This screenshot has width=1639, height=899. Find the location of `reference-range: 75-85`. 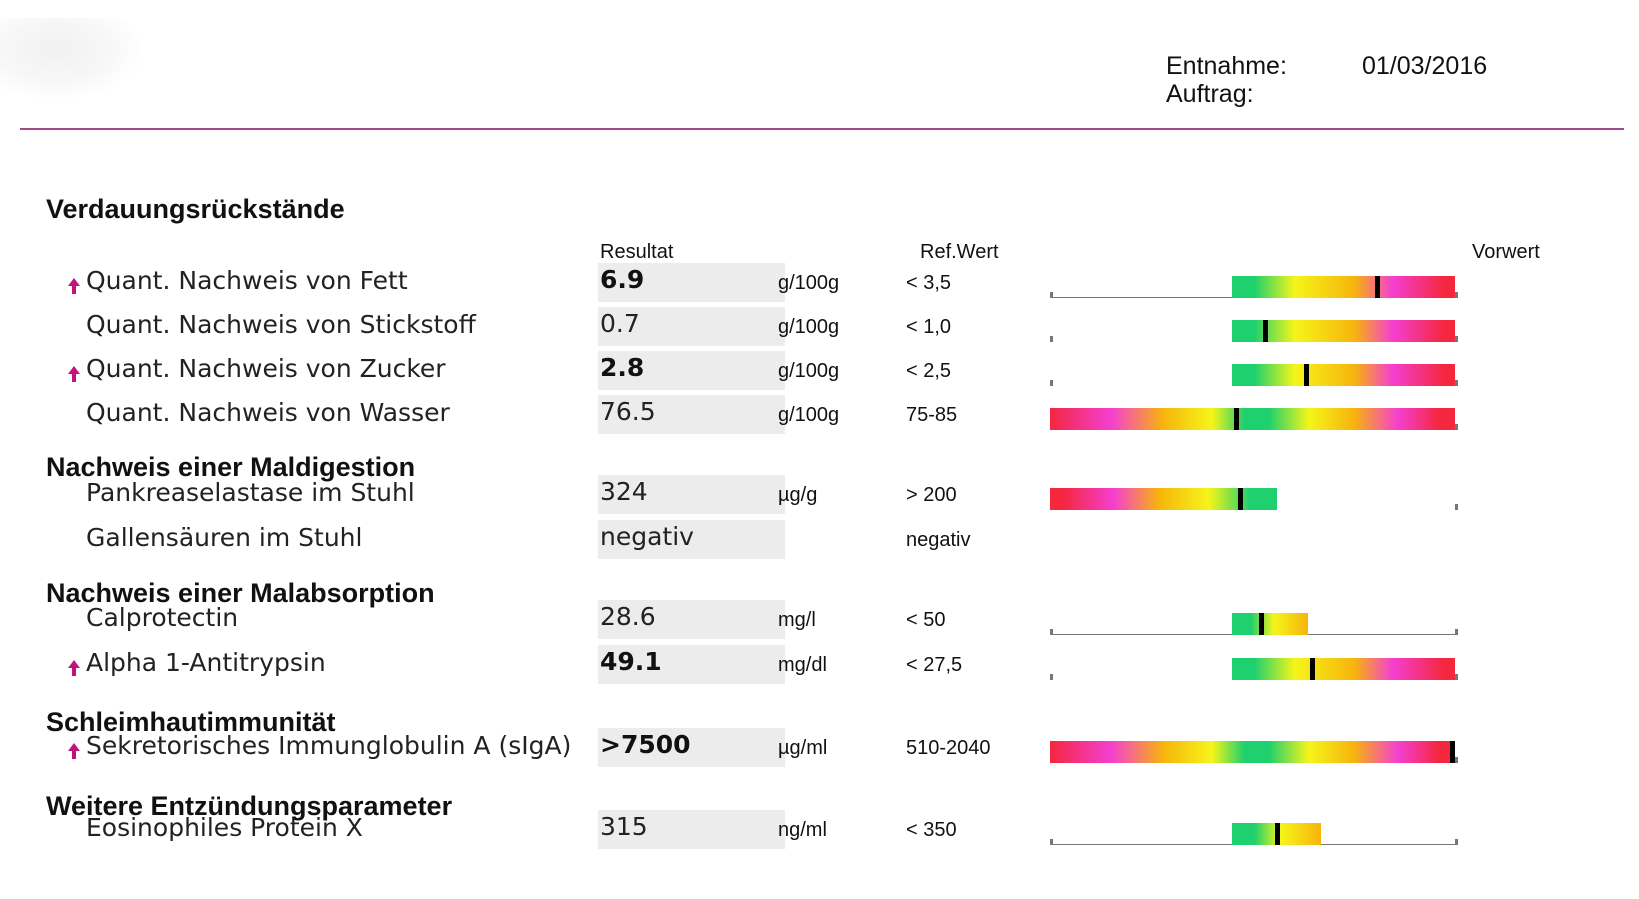

reference-range: 75-85 is located at coordinates (932, 415).